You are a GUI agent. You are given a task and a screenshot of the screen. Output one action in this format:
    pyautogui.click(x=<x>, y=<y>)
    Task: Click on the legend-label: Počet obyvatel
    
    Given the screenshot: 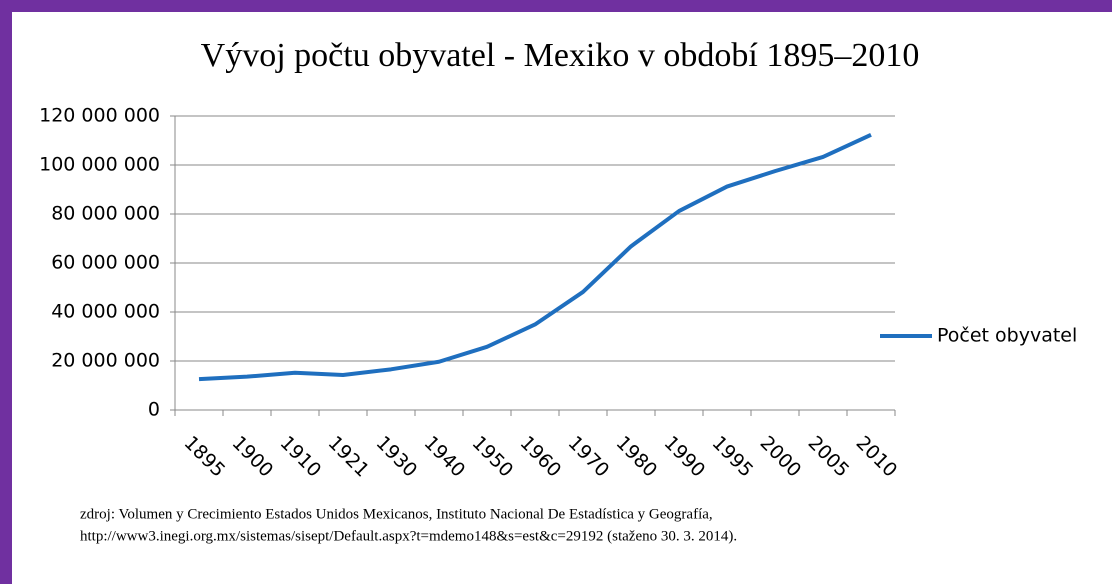 What is the action you would take?
    pyautogui.click(x=1007, y=336)
    